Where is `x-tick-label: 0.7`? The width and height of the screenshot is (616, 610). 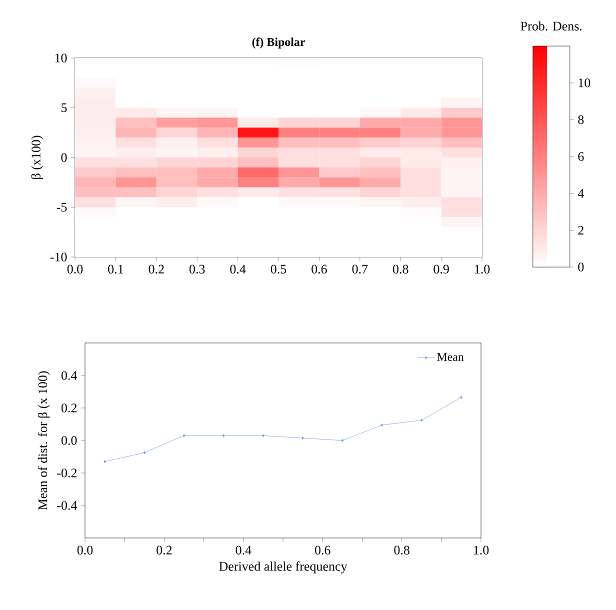
x-tick-label: 0.7 is located at coordinates (360, 269).